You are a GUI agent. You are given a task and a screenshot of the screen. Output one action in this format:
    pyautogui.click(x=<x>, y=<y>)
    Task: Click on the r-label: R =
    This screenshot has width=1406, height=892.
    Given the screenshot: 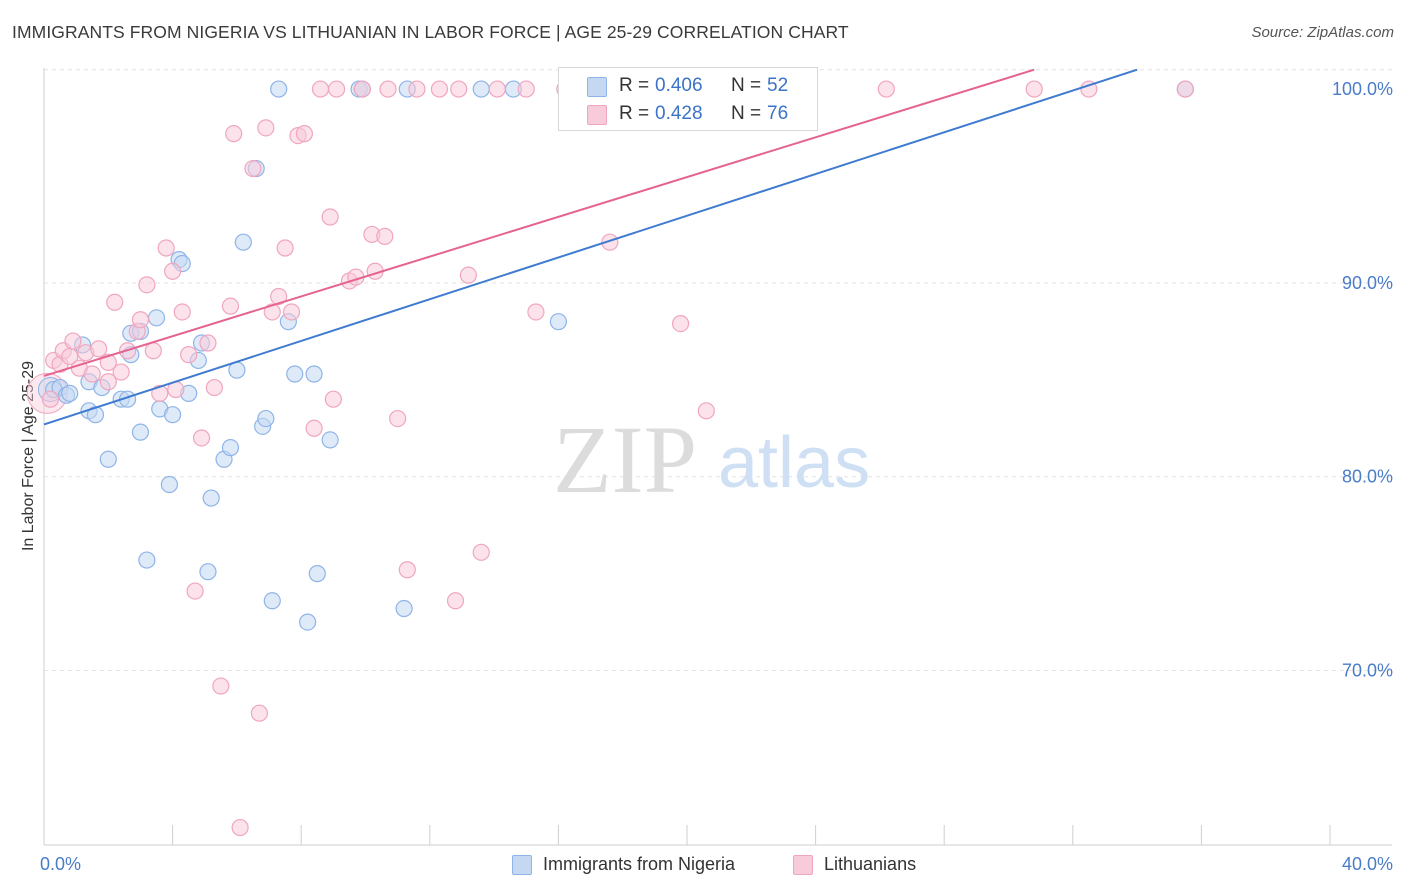 What is the action you would take?
    pyautogui.click(x=634, y=85)
    